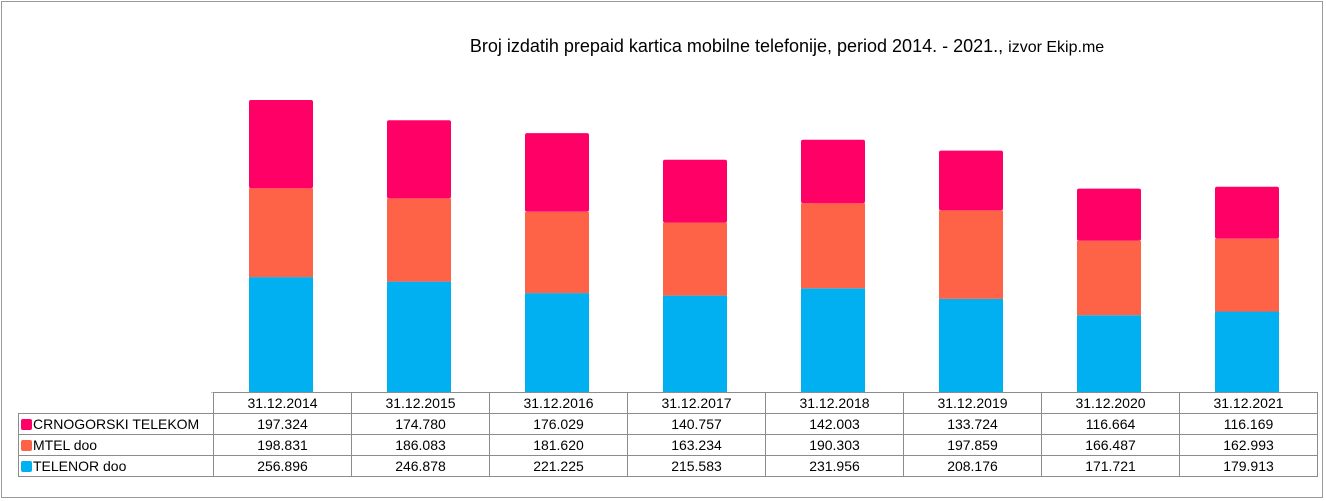  Describe the element at coordinates (282, 424) in the screenshot. I see `data-label: 197.324` at that location.